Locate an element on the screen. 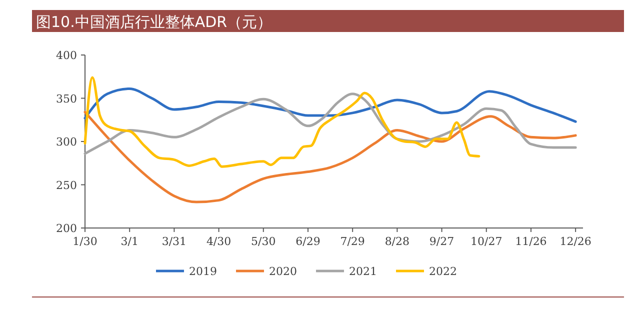 This screenshot has height=329, width=632. y-tick-label: 200 is located at coordinates (66, 228).